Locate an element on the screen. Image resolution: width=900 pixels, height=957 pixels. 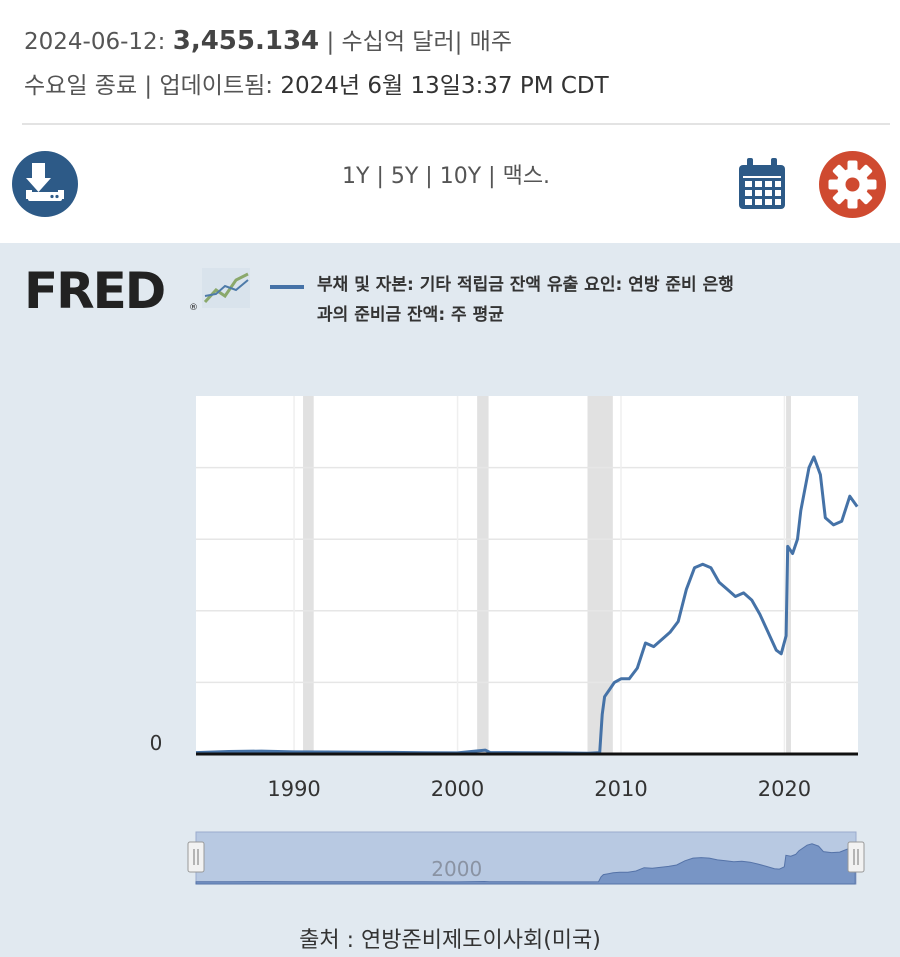
date-range-button is located at coordinates (762, 184).